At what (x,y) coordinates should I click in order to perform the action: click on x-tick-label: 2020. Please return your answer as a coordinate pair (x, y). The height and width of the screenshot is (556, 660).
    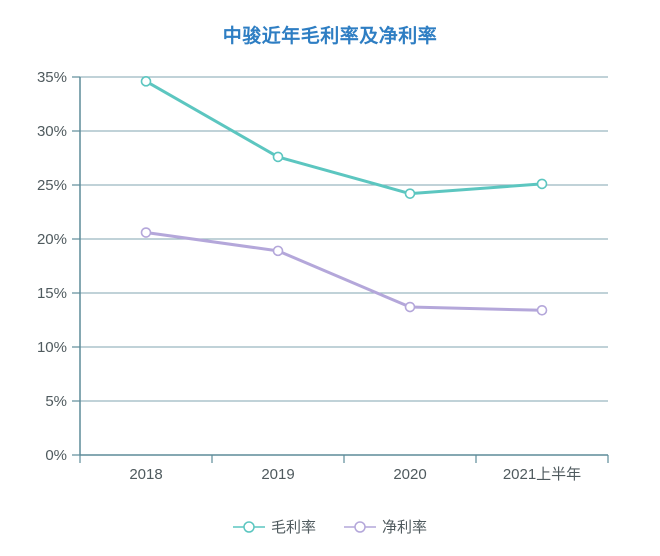
    Looking at the image, I should click on (409, 474).